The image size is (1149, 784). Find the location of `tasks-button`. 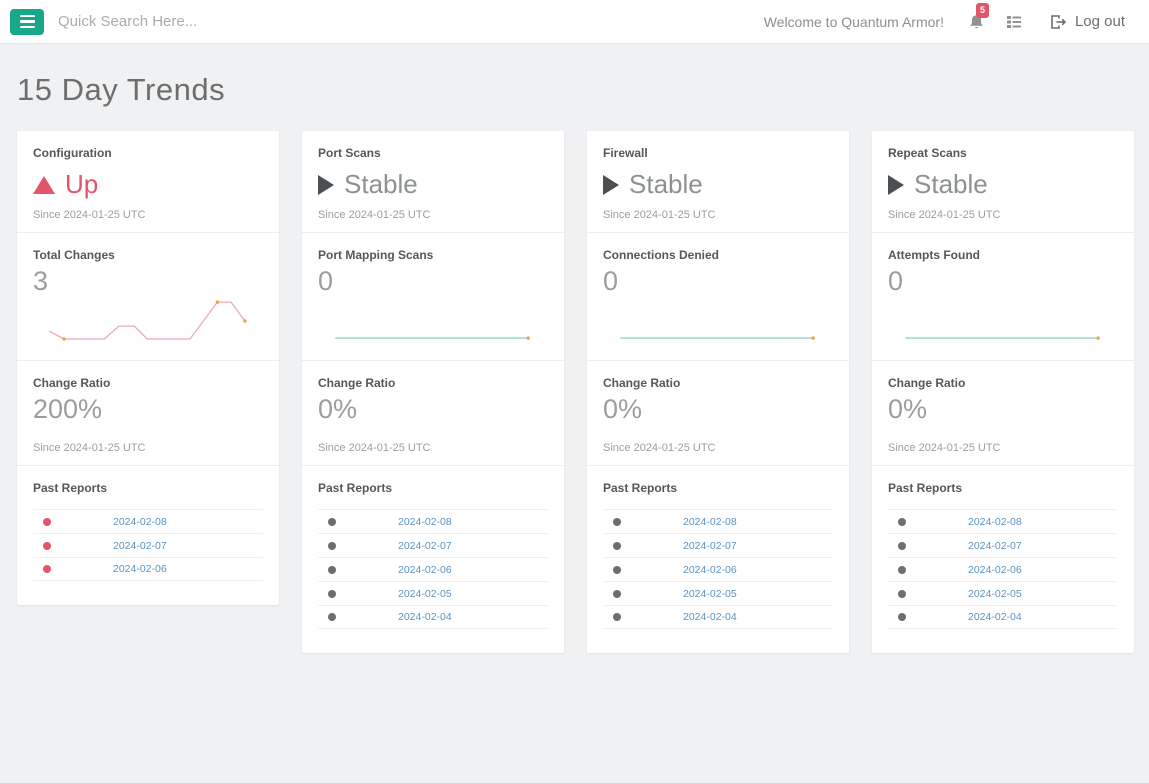

tasks-button is located at coordinates (1014, 22).